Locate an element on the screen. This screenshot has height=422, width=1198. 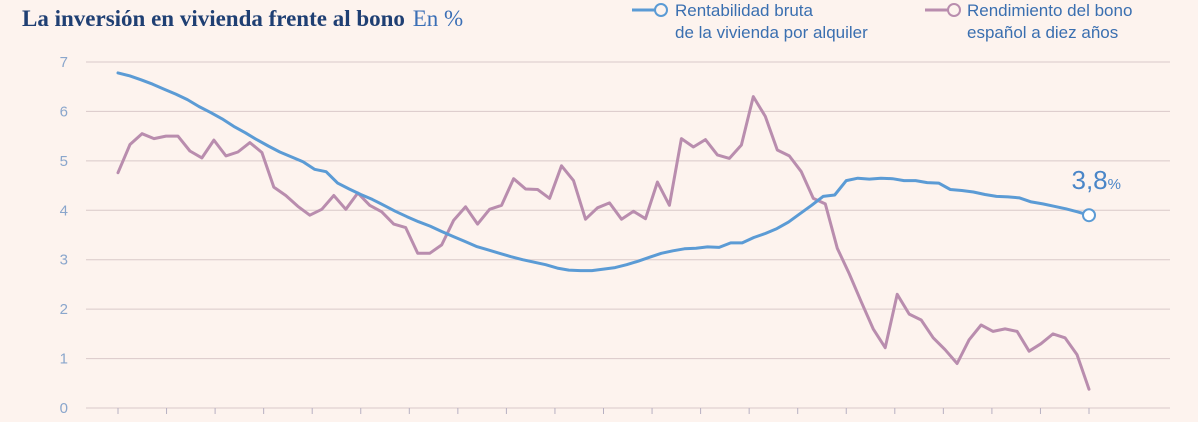
legend-label-line1: Rendimiento del bono is located at coordinates (1050, 10).